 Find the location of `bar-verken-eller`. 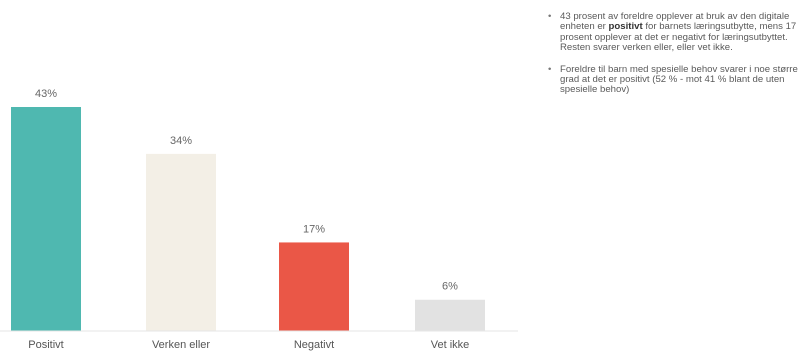

bar-verken-eller is located at coordinates (181, 242).